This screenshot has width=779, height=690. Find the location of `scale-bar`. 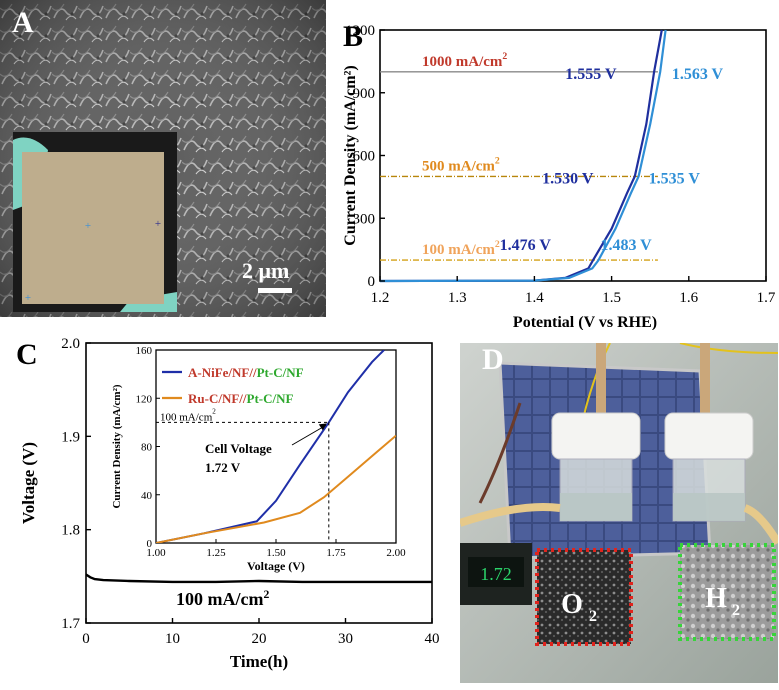

scale-bar is located at coordinates (275, 290).